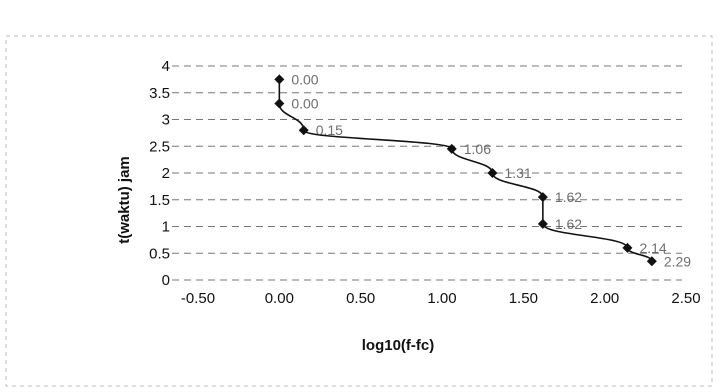 Image resolution: width=719 pixels, height=392 pixels. Describe the element at coordinates (477, 149) in the screenshot. I see `data-label: 1.06` at that location.